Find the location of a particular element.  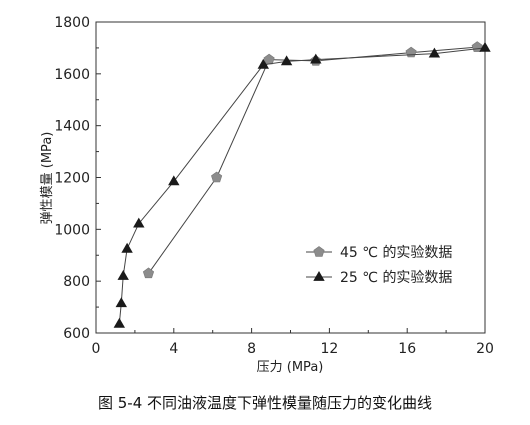

x-axis: 0 4 8 12 16 20 is located at coordinates (293, 342).